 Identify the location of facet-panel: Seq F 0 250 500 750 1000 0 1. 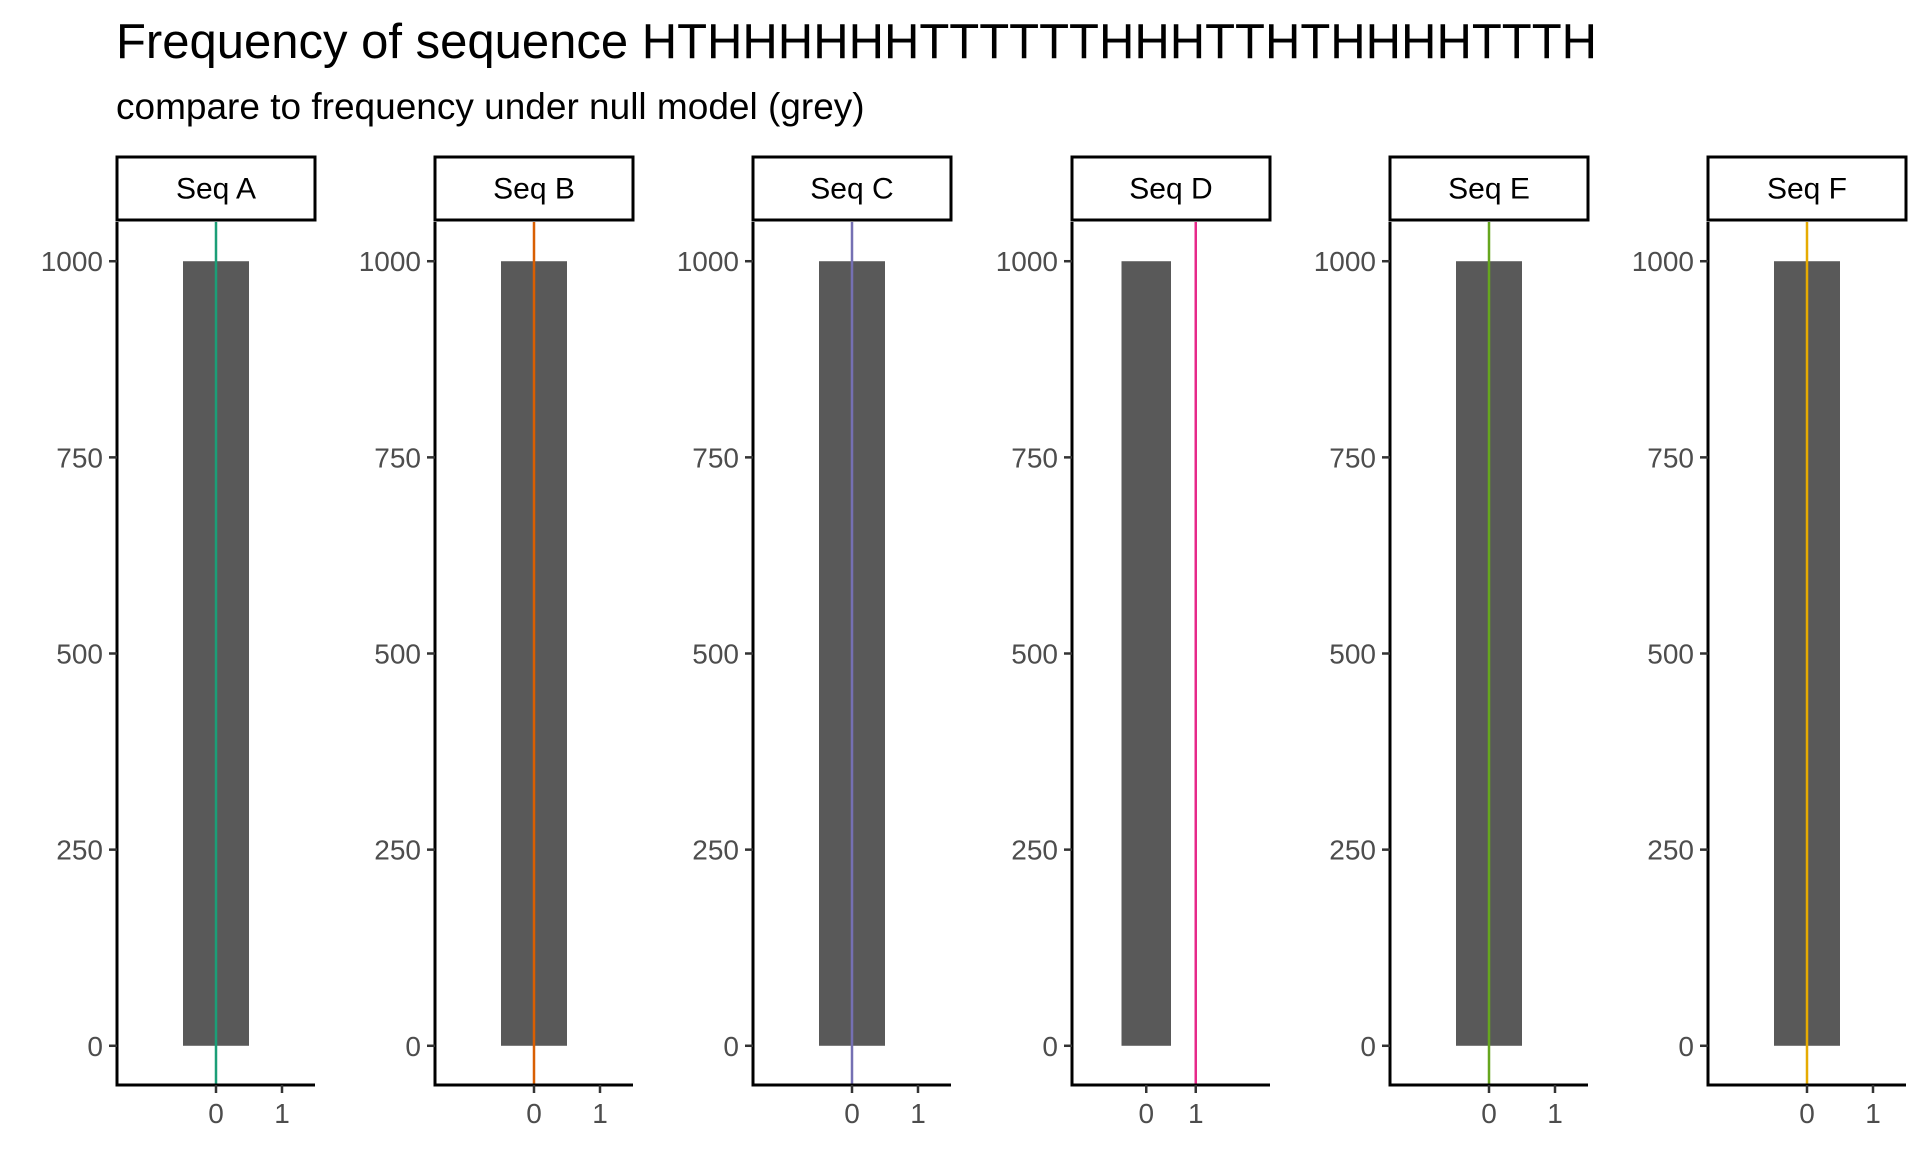
(1770, 642).